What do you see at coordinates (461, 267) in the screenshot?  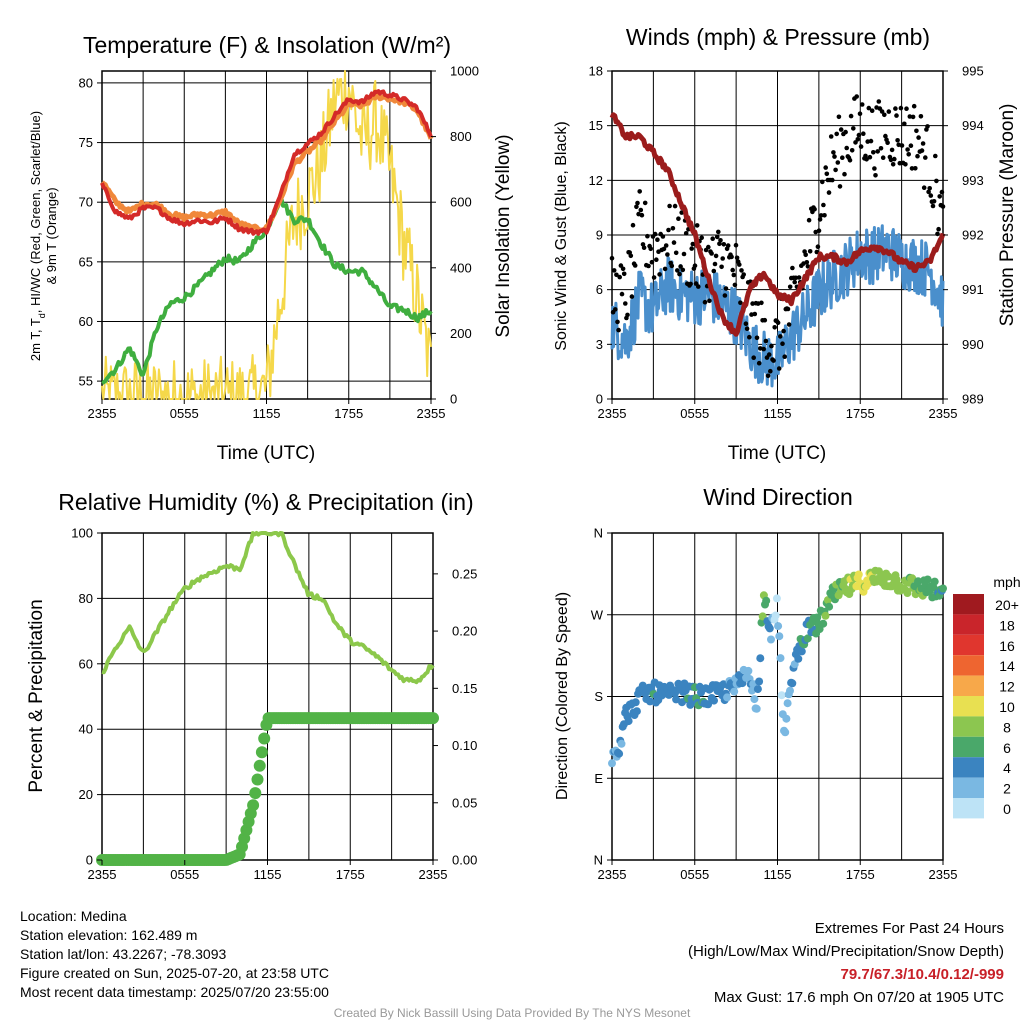 I see `y2-tick-label: 400` at bounding box center [461, 267].